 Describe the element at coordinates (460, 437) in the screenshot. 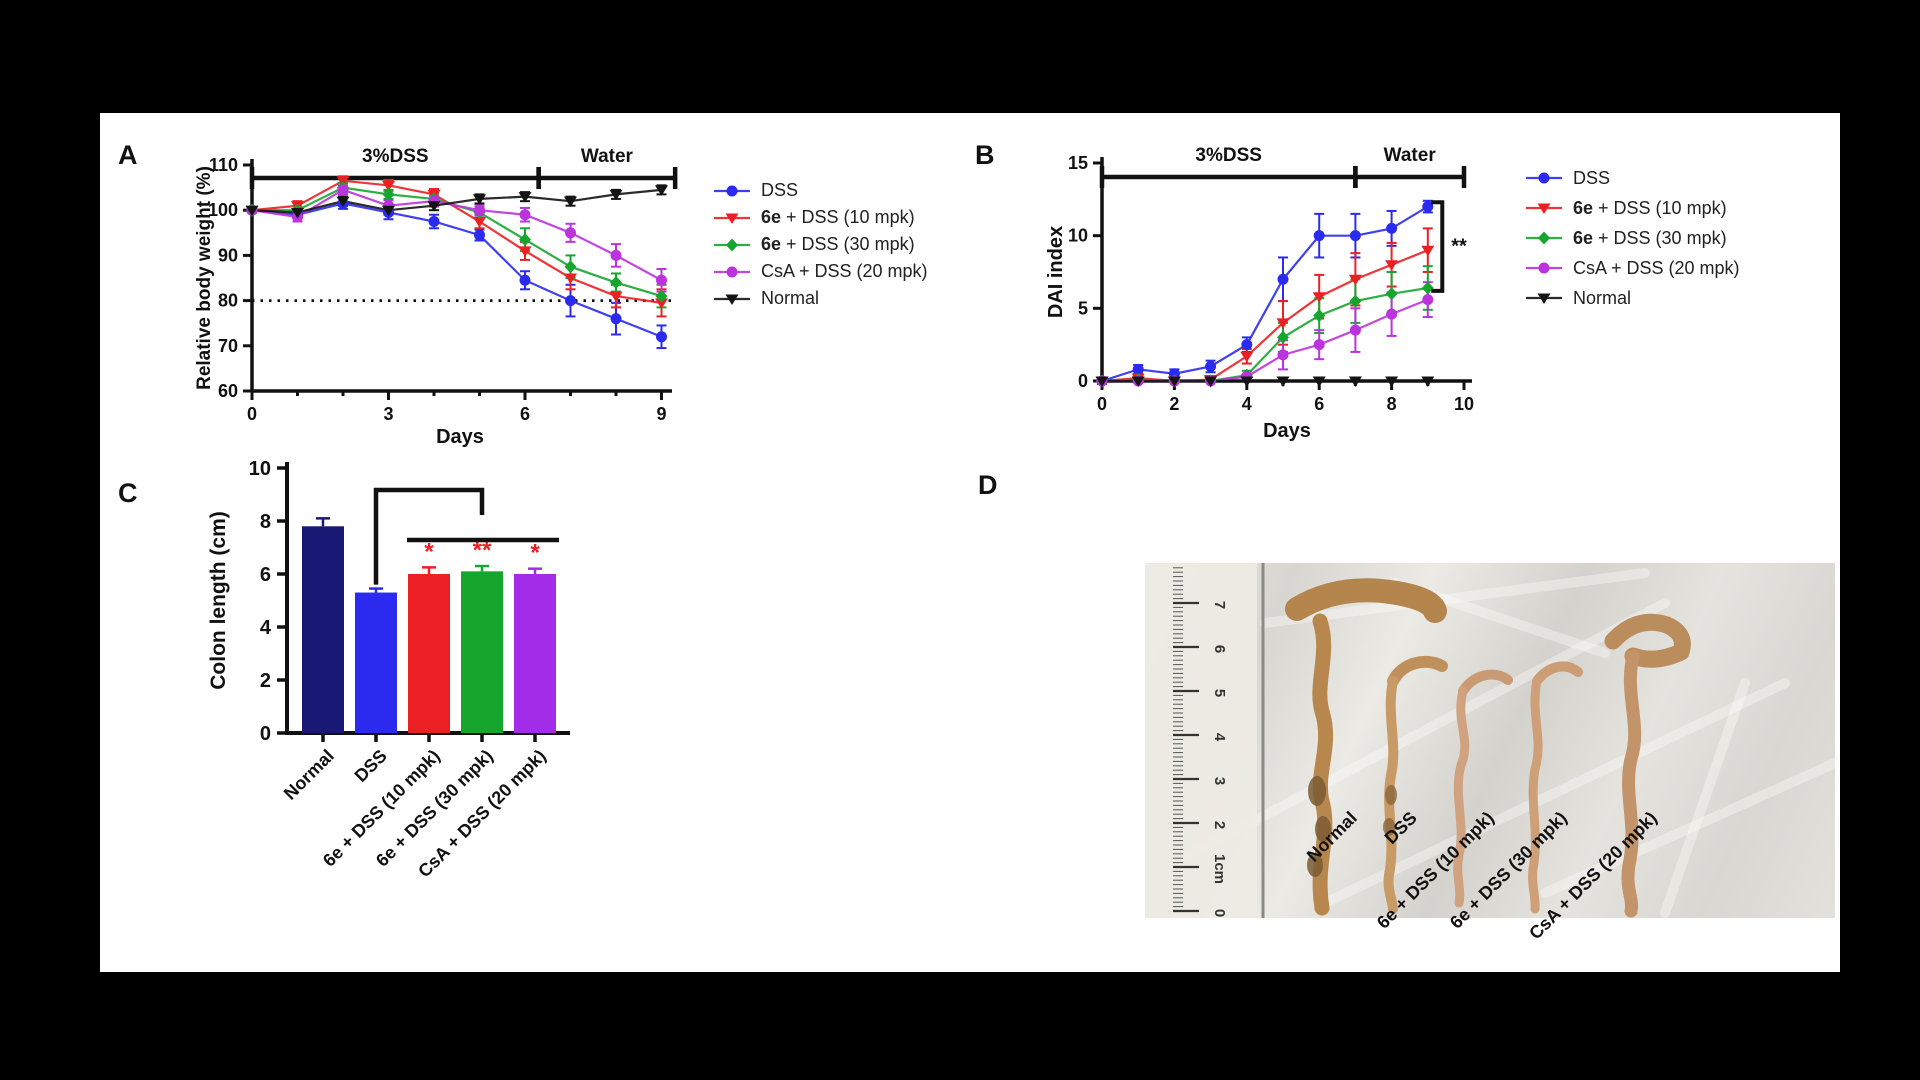

I see `x-axis-title: Days` at that location.